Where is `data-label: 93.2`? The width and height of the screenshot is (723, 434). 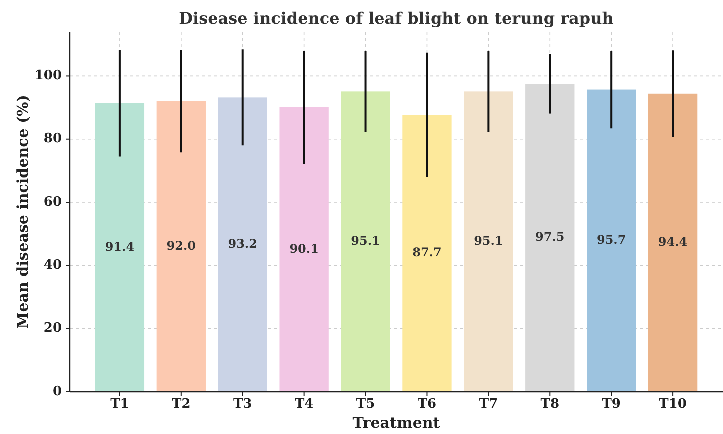 data-label: 93.2 is located at coordinates (243, 243).